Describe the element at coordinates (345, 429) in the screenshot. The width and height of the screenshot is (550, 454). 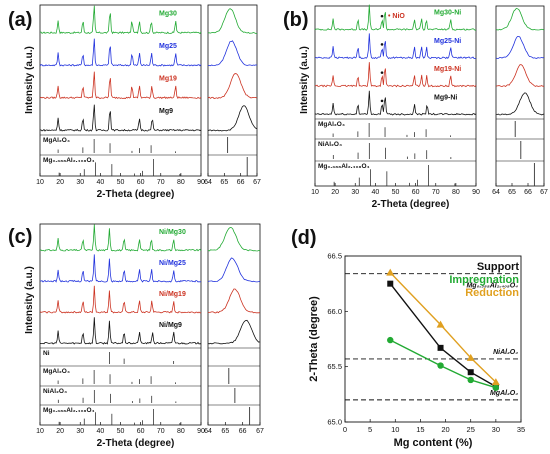
I see `x-tick-label: 0` at that location.